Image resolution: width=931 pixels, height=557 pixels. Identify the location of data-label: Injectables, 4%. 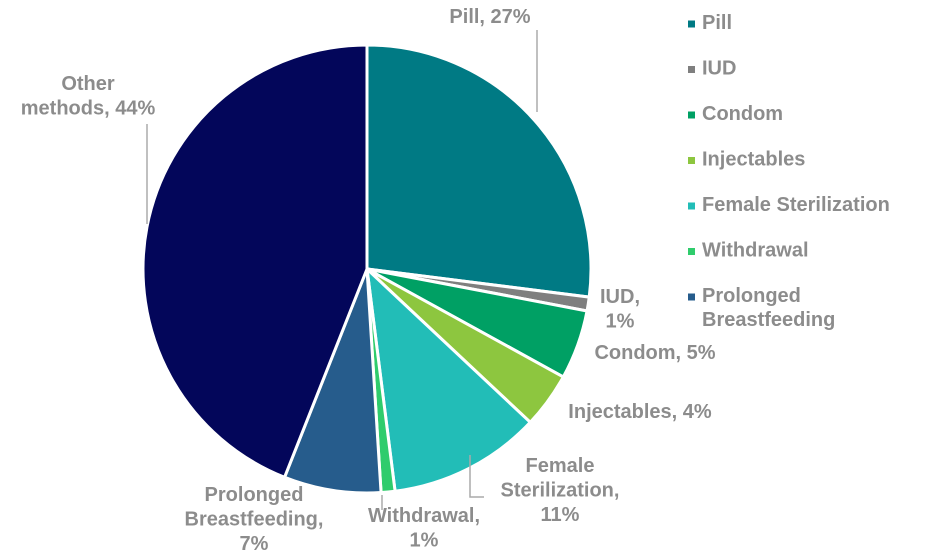
(640, 412).